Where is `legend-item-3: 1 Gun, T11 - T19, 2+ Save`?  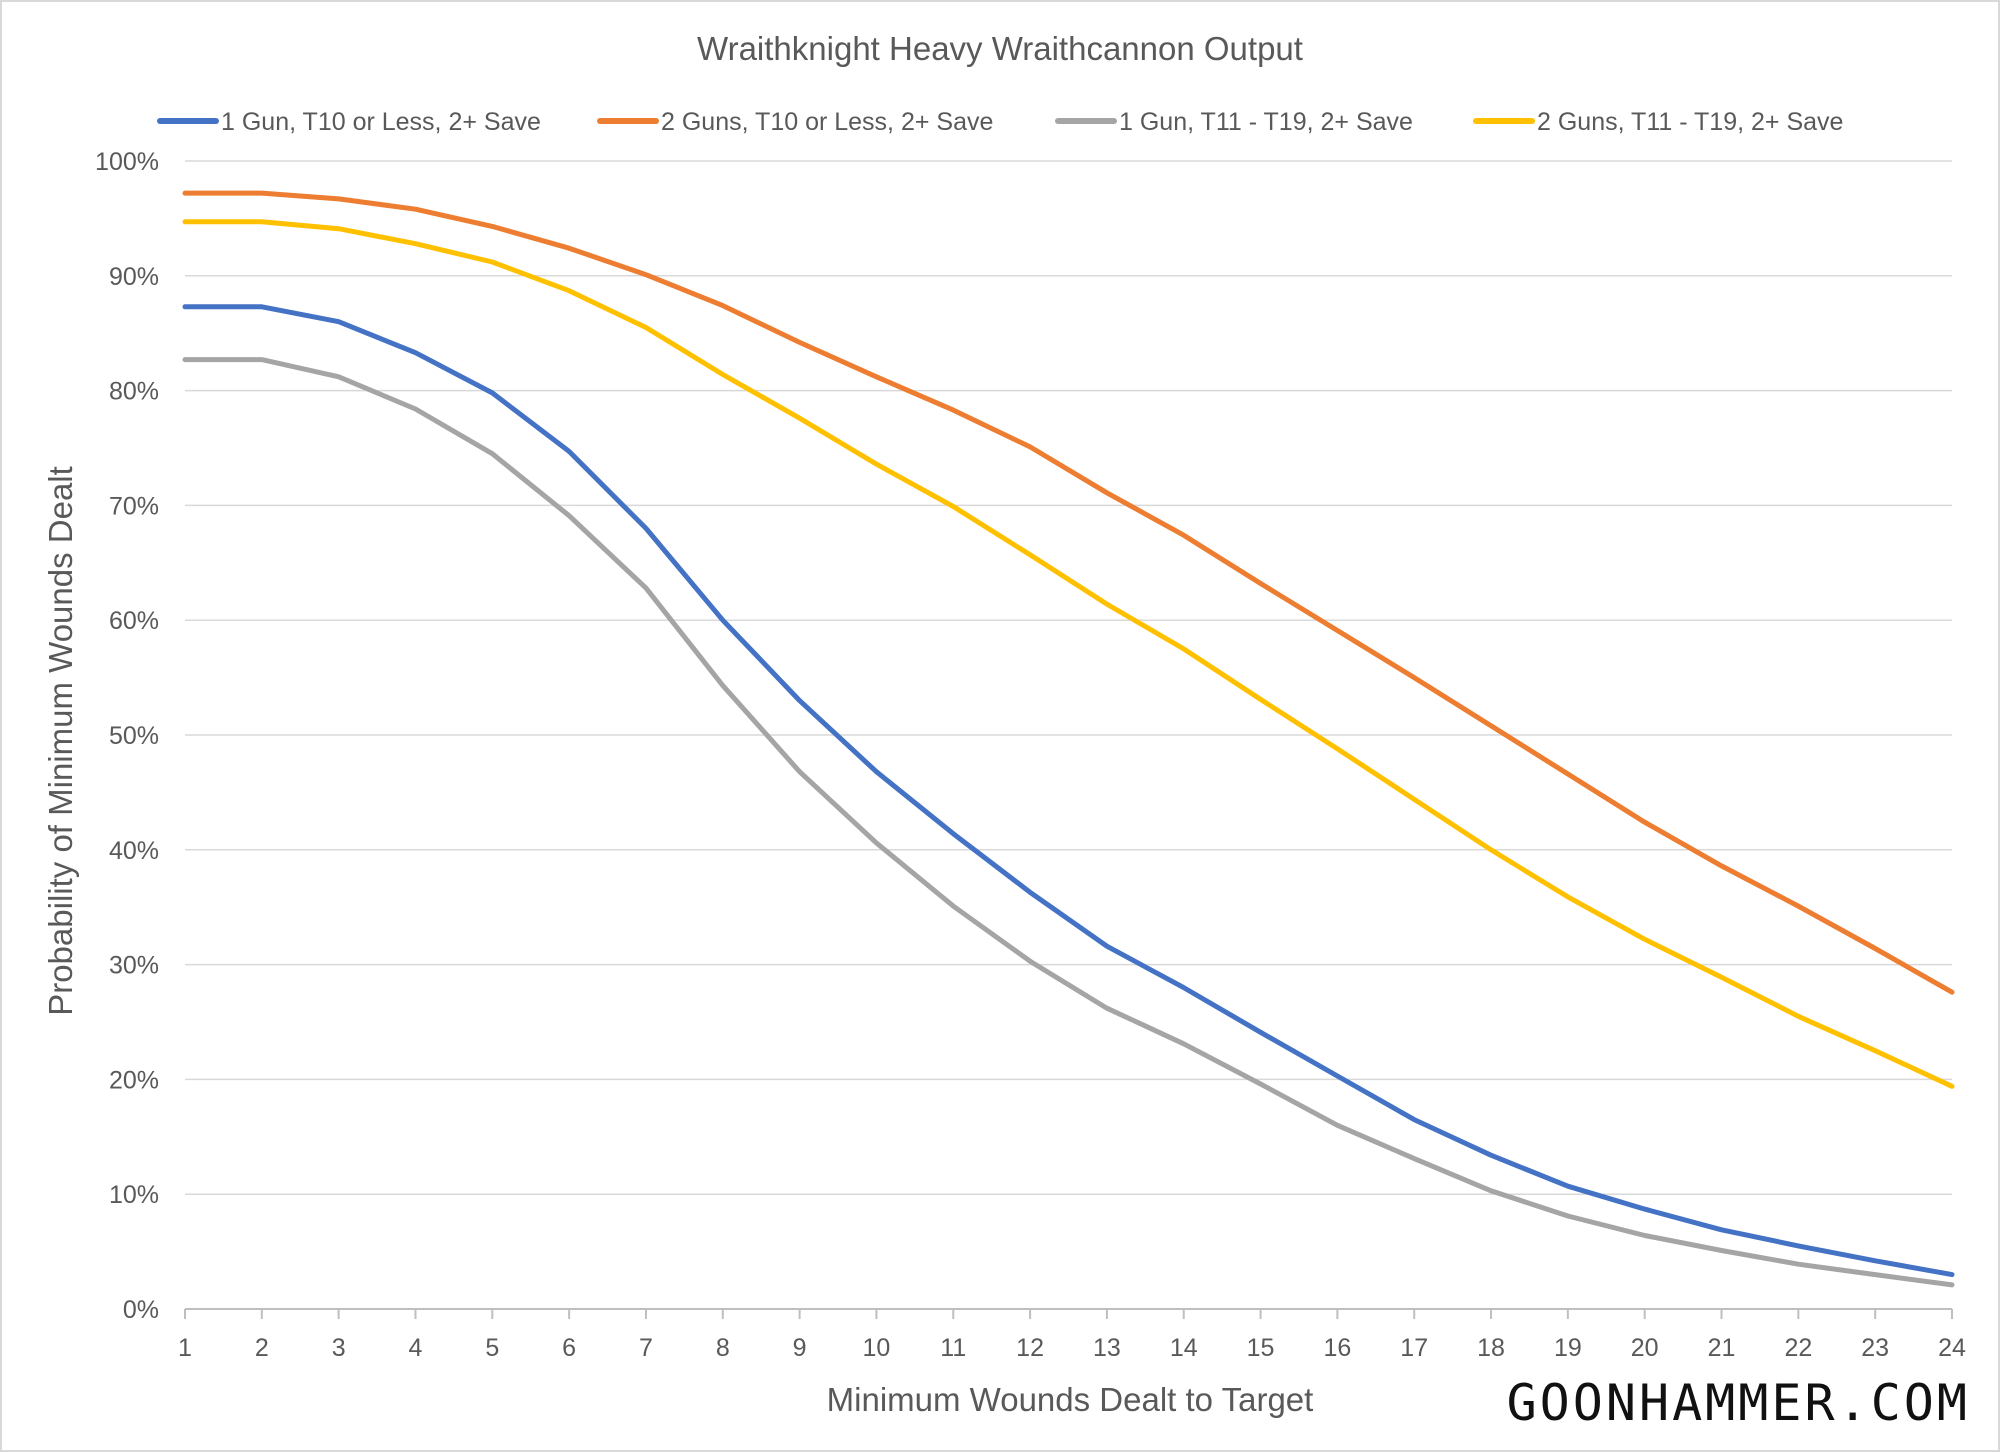
legend-item-3: 1 Gun, T11 - T19, 2+ Save is located at coordinates (1234, 122).